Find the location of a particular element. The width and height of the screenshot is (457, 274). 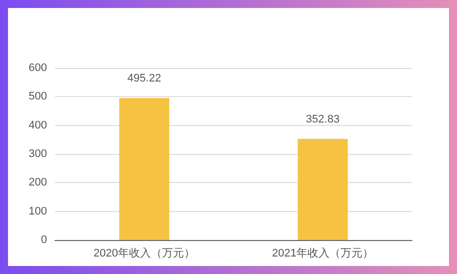

y-tick-label: 400 is located at coordinates (37, 125).